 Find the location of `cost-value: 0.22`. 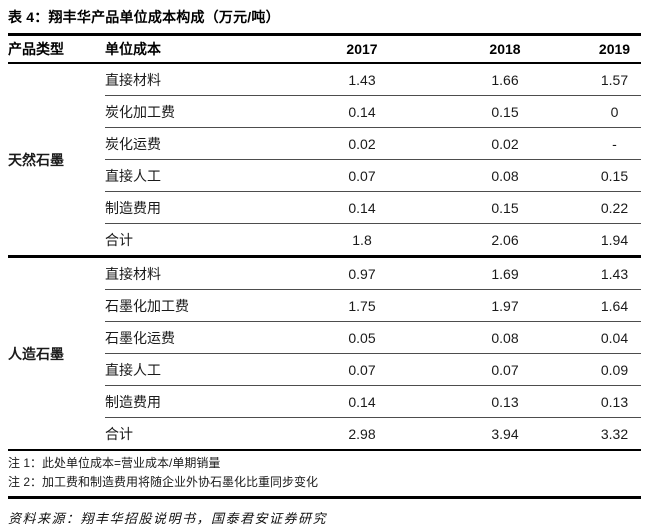

cost-value: 0.22 is located at coordinates (614, 207).